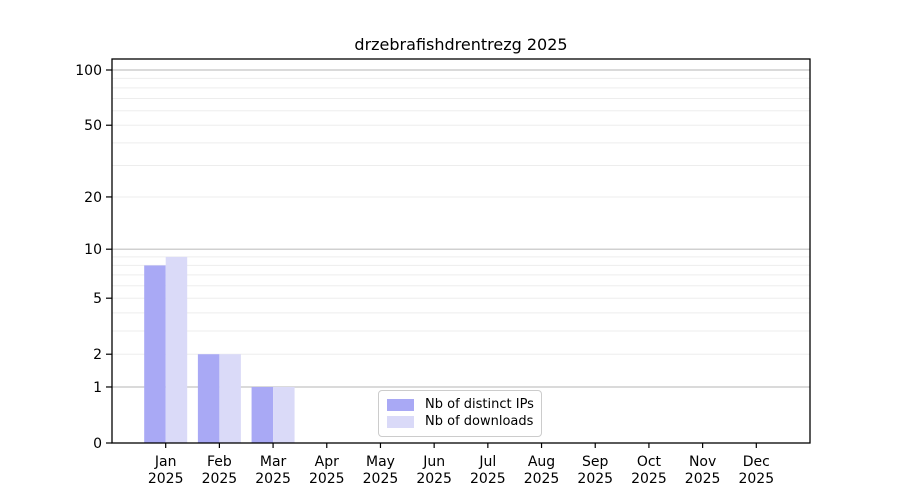  What do you see at coordinates (165, 462) in the screenshot?
I see `x-tick-label-month: Jan` at bounding box center [165, 462].